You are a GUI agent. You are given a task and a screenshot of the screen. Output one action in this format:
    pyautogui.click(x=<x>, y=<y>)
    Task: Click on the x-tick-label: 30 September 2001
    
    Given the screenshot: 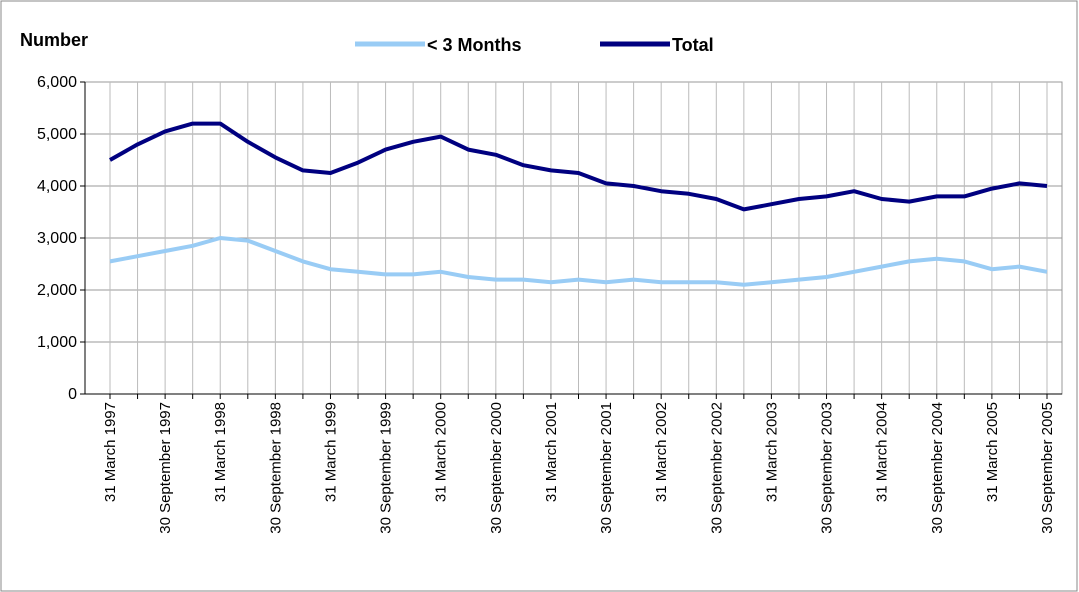 What is the action you would take?
    pyautogui.click(x=606, y=468)
    